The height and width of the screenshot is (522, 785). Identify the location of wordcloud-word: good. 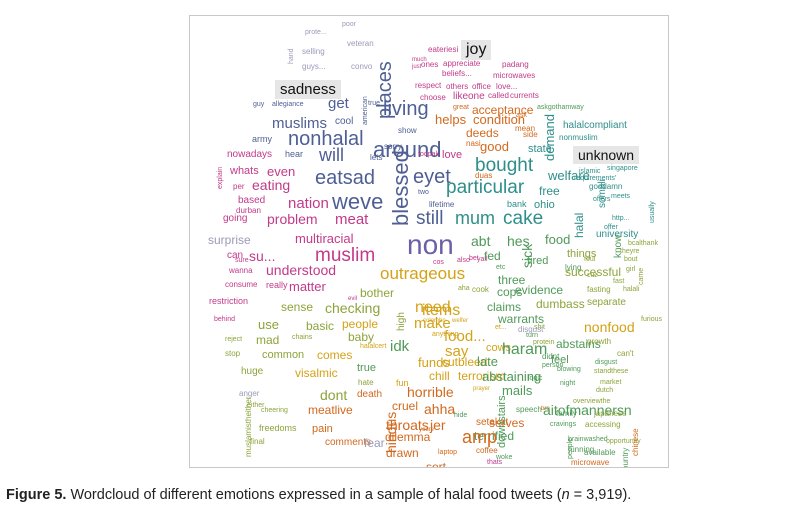
(494, 146).